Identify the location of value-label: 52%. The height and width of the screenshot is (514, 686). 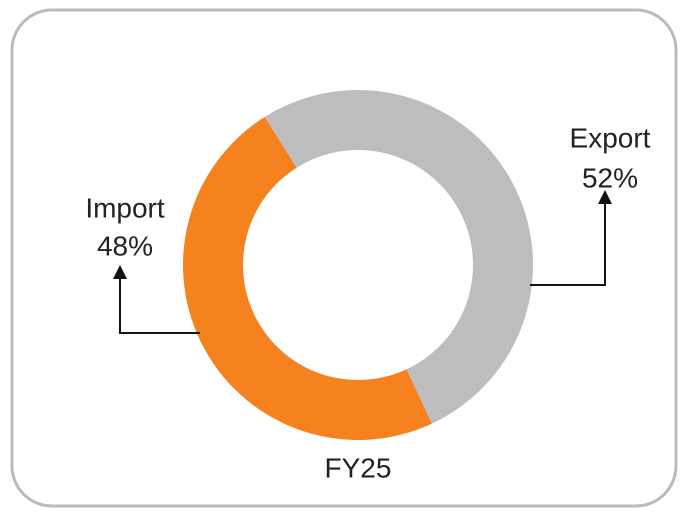
(610, 177).